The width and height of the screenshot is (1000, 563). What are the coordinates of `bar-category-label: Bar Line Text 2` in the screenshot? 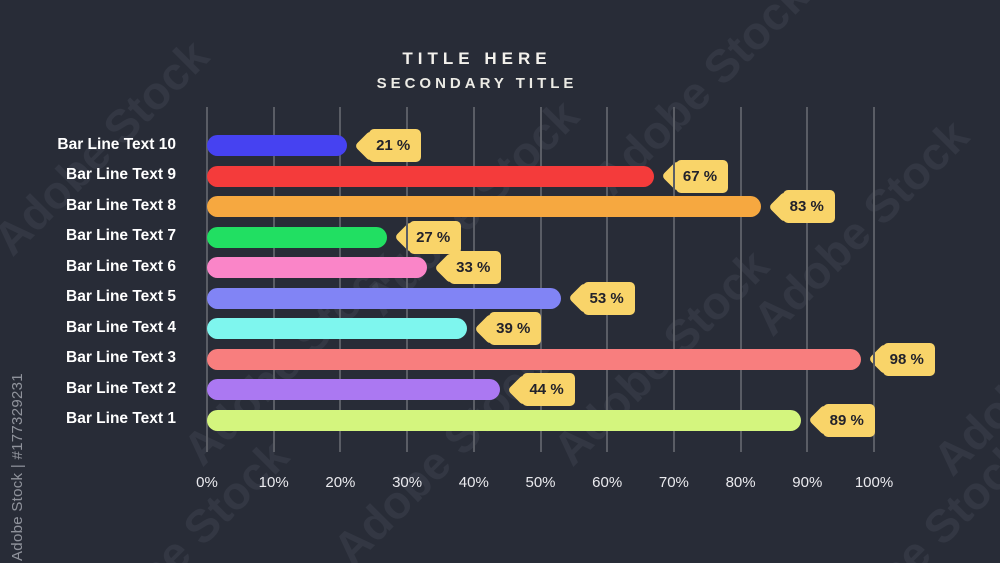 It's located at (121, 388).